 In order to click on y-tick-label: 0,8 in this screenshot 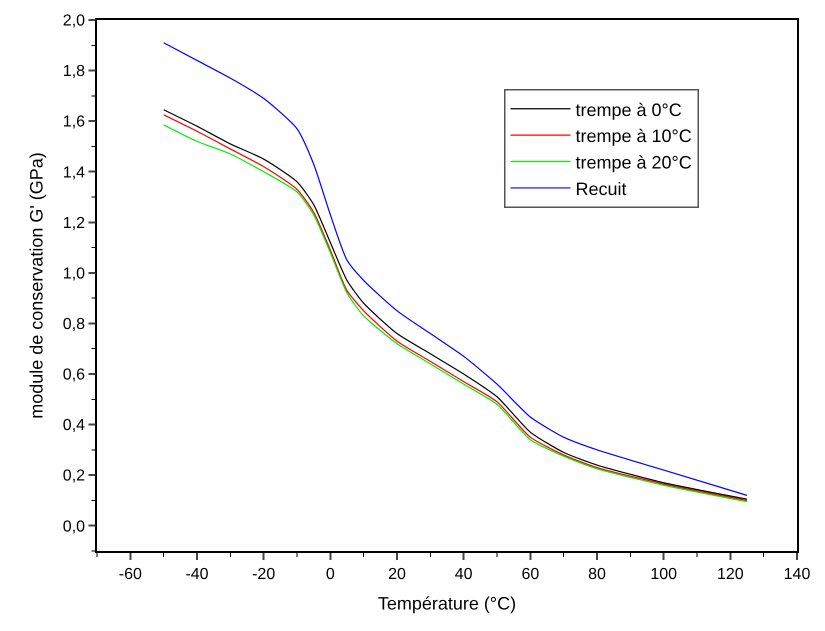, I will do `click(74, 325)`.